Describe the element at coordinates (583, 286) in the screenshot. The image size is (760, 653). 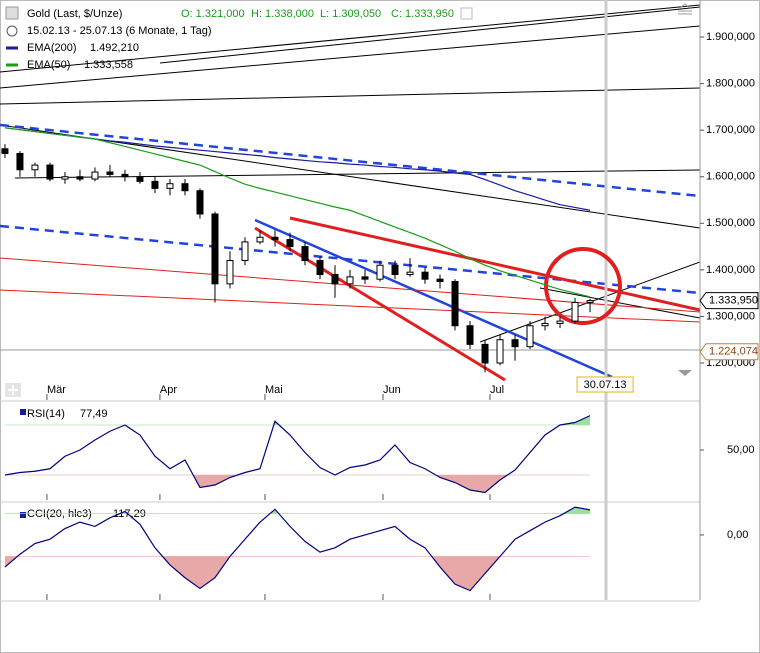
I see `highlight-circle` at that location.